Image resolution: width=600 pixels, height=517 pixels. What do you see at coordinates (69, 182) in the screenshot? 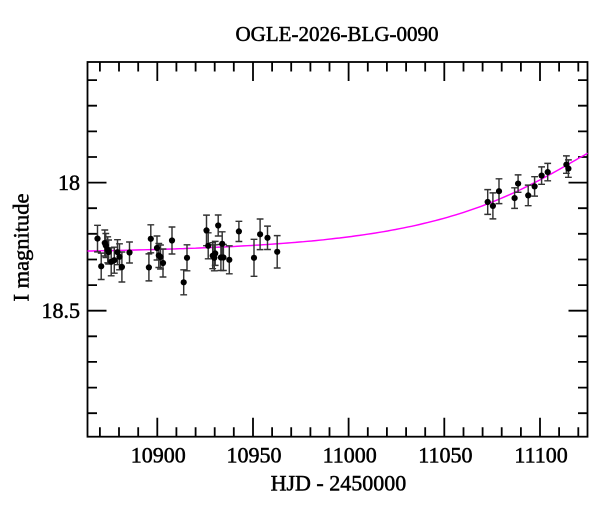
I see `svg-text: 18` at bounding box center [69, 182].